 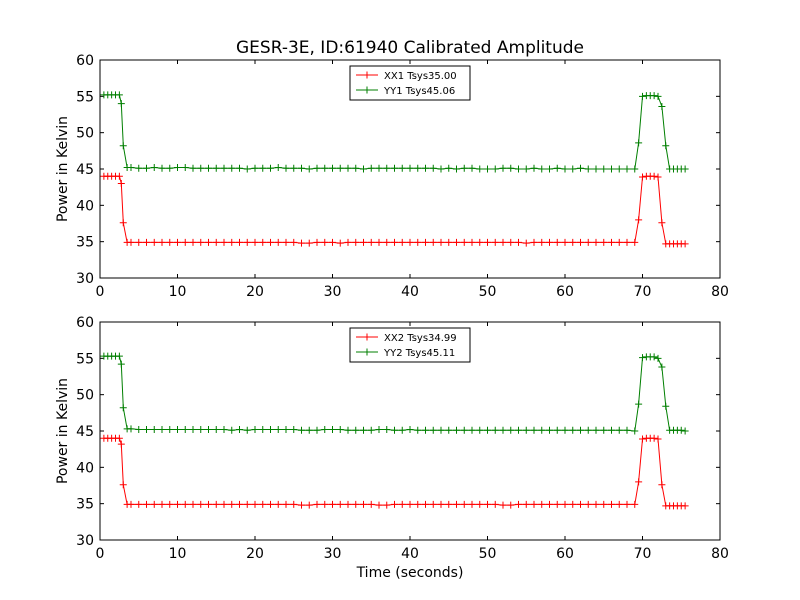 What do you see at coordinates (100, 554) in the screenshot?
I see `x-tick-label: 0` at bounding box center [100, 554].